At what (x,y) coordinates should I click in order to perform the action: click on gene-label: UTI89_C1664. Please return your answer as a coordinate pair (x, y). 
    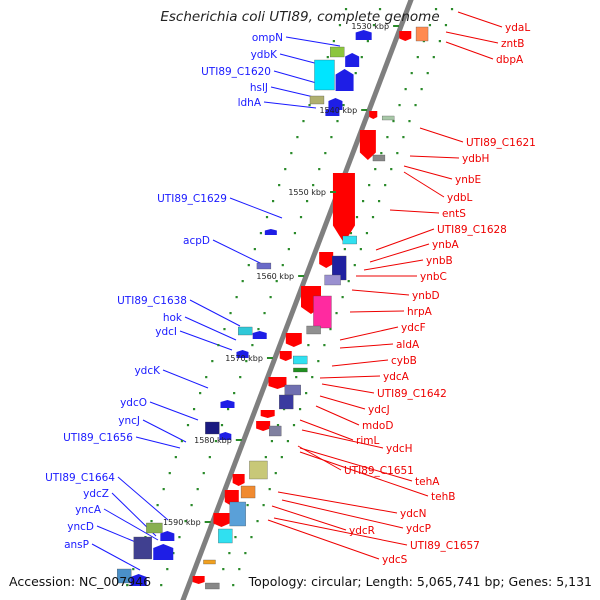
    Looking at the image, I should click on (80, 478).